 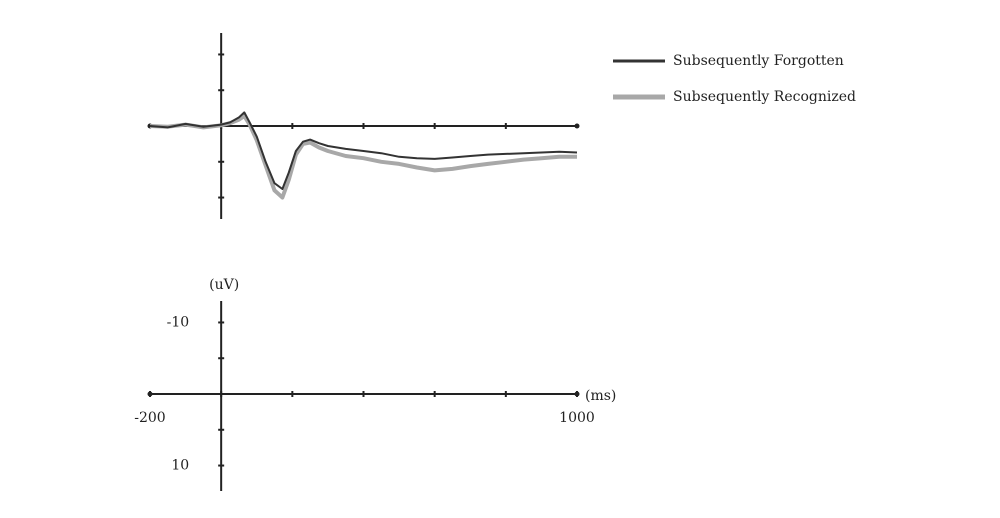 I want to click on x-tick-label: -200, so click(x=149, y=418).